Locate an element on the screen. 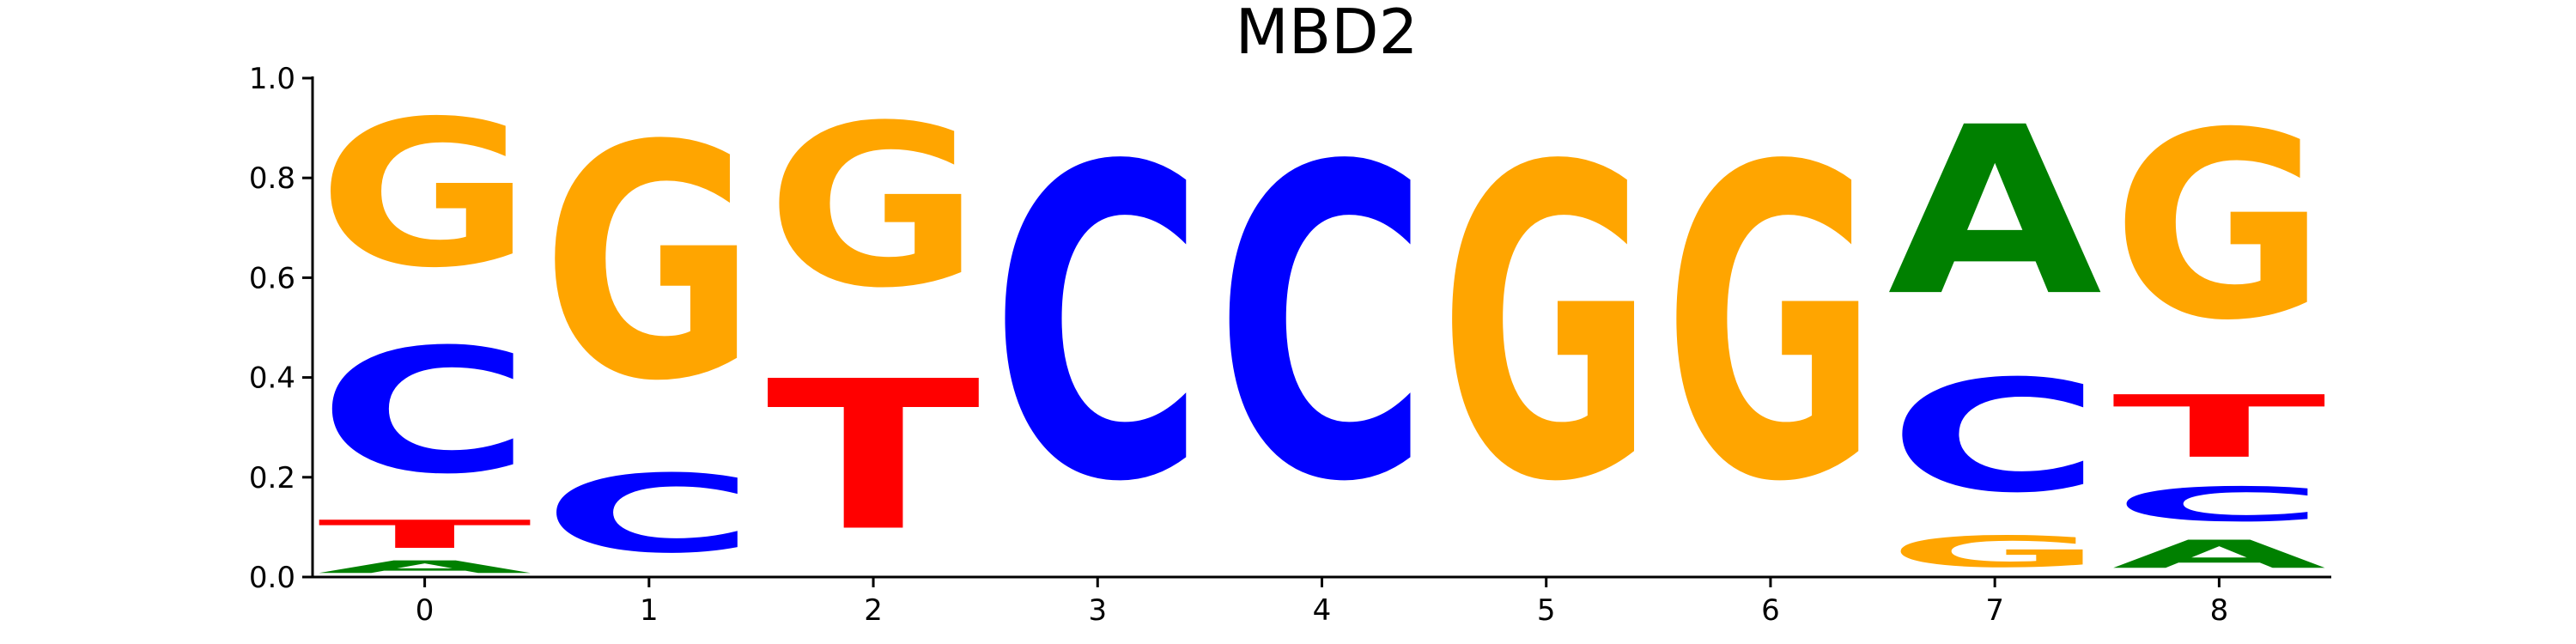 This screenshot has height=644, width=2576. logo-letter-T-pos-2: T is located at coordinates (874, 457).